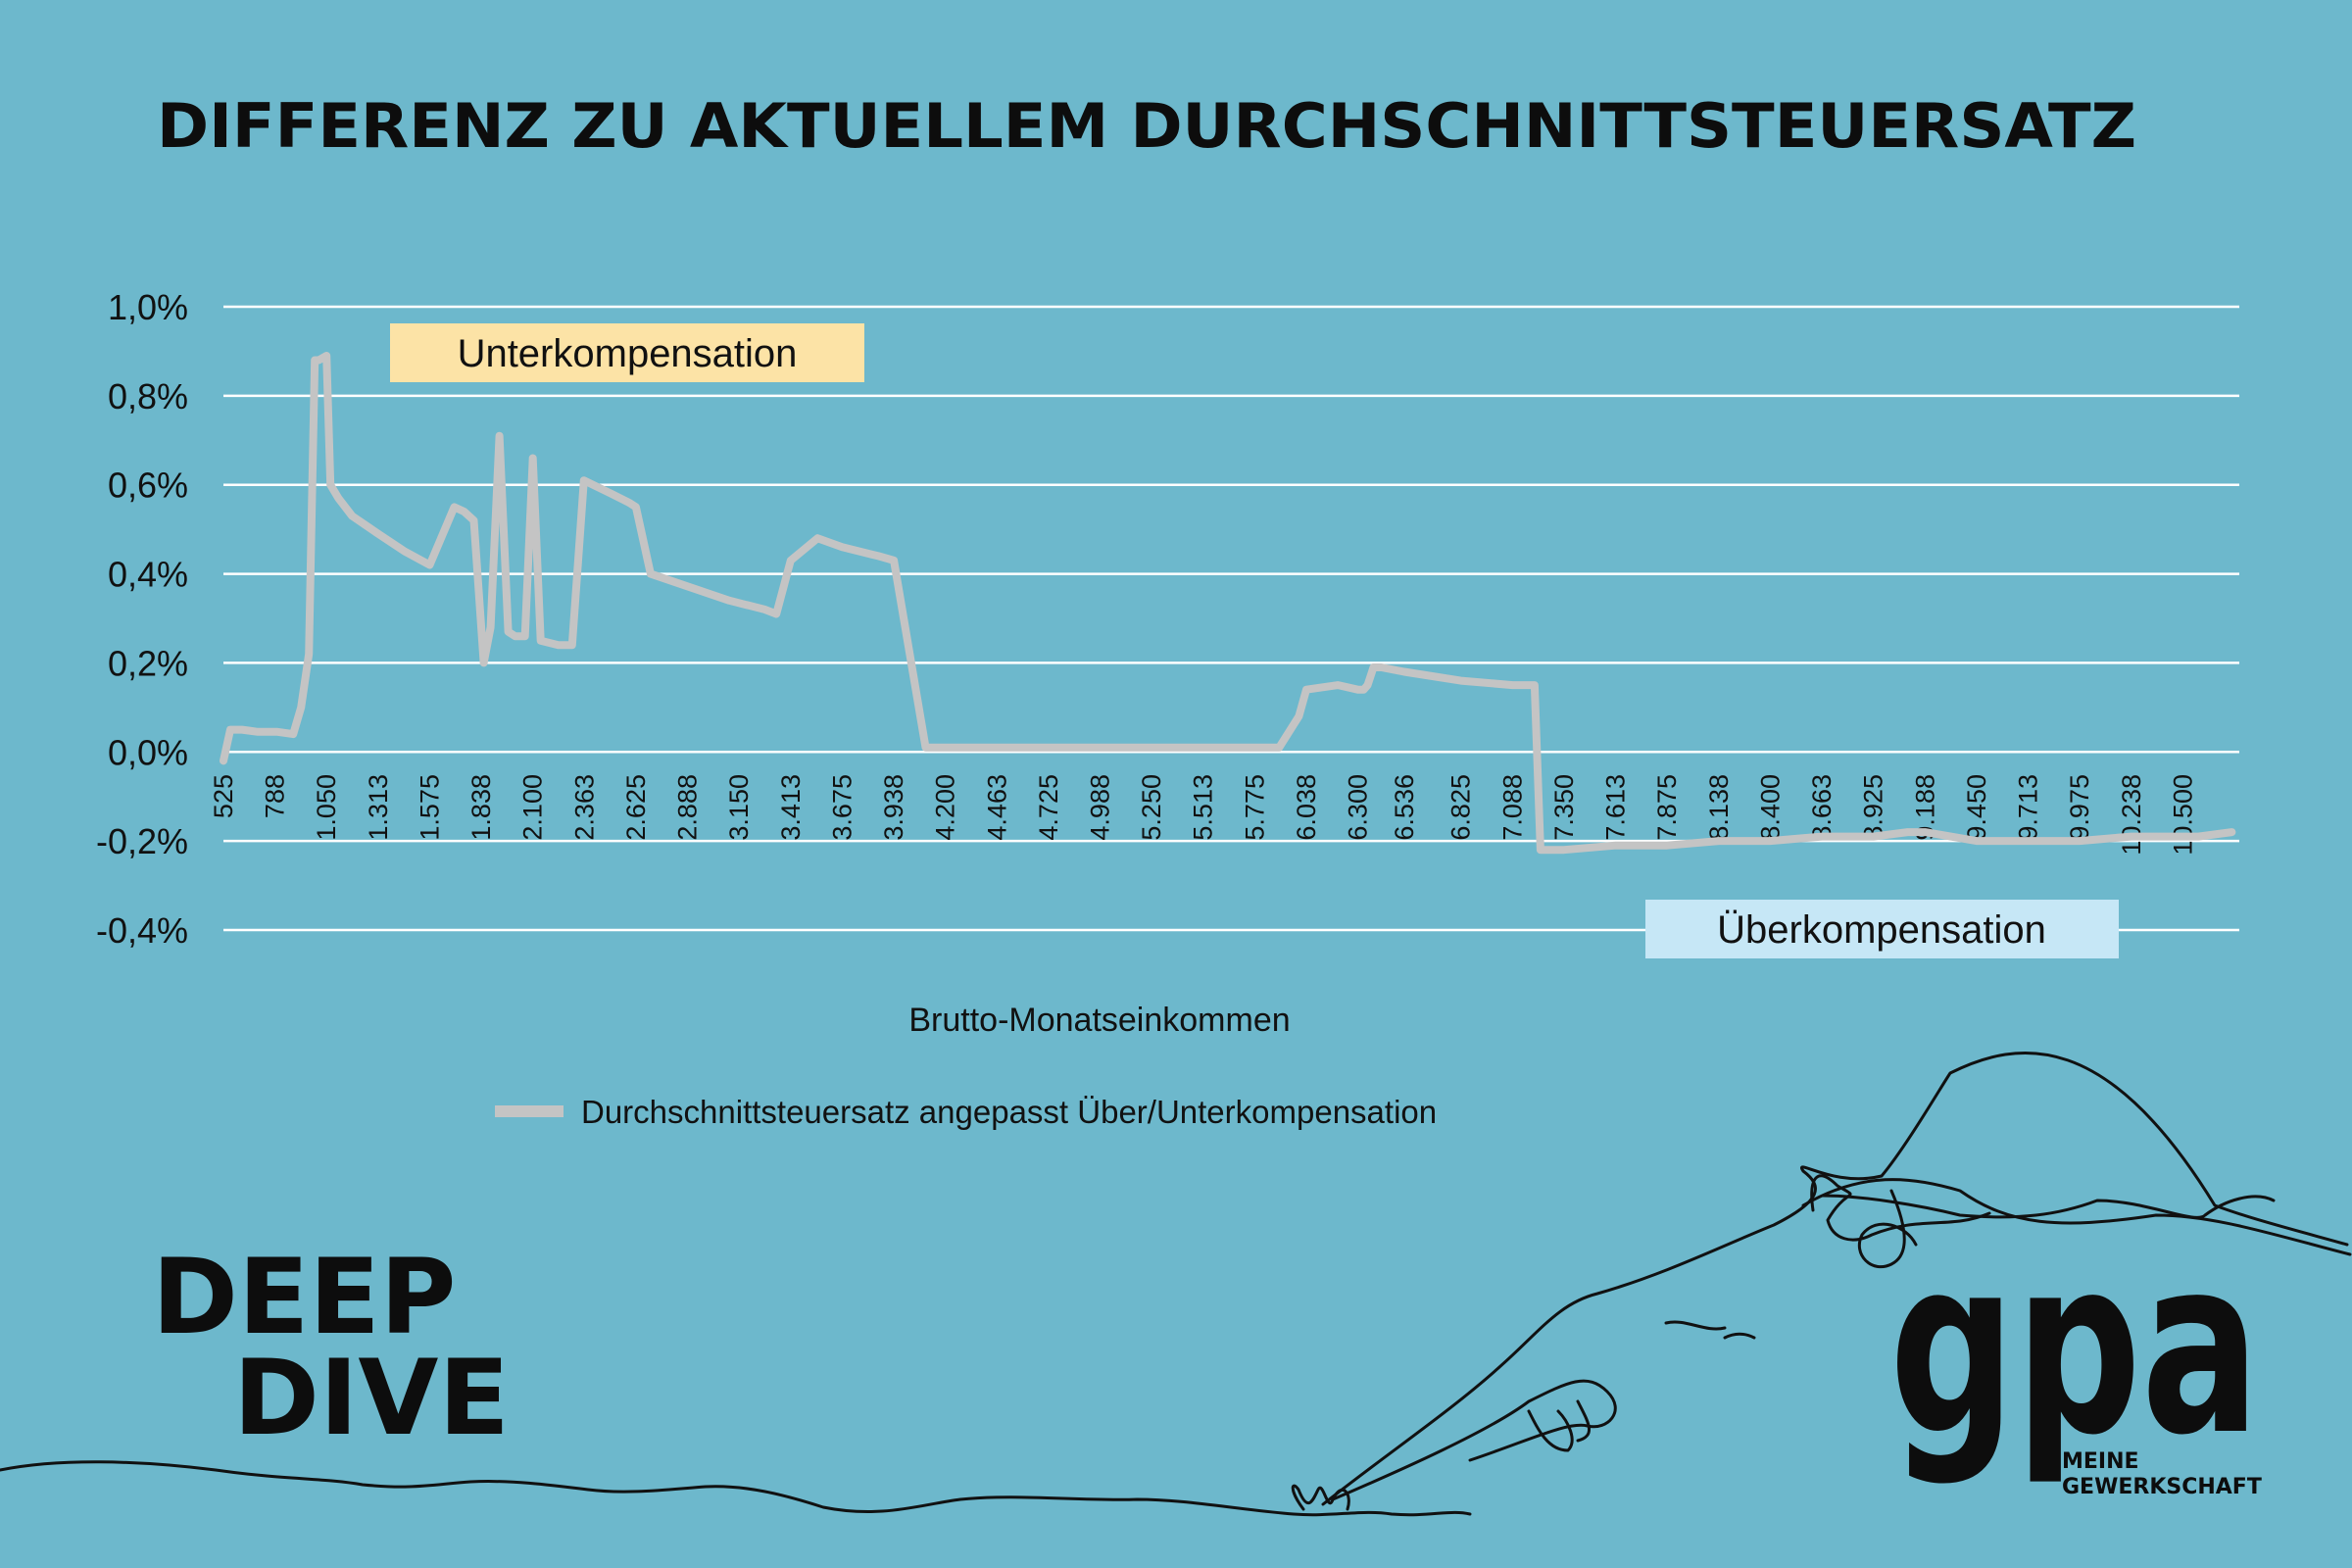 The width and height of the screenshot is (2352, 1568). Describe the element at coordinates (2079, 807) in the screenshot. I see `x-tick-label: 9.975` at that location.